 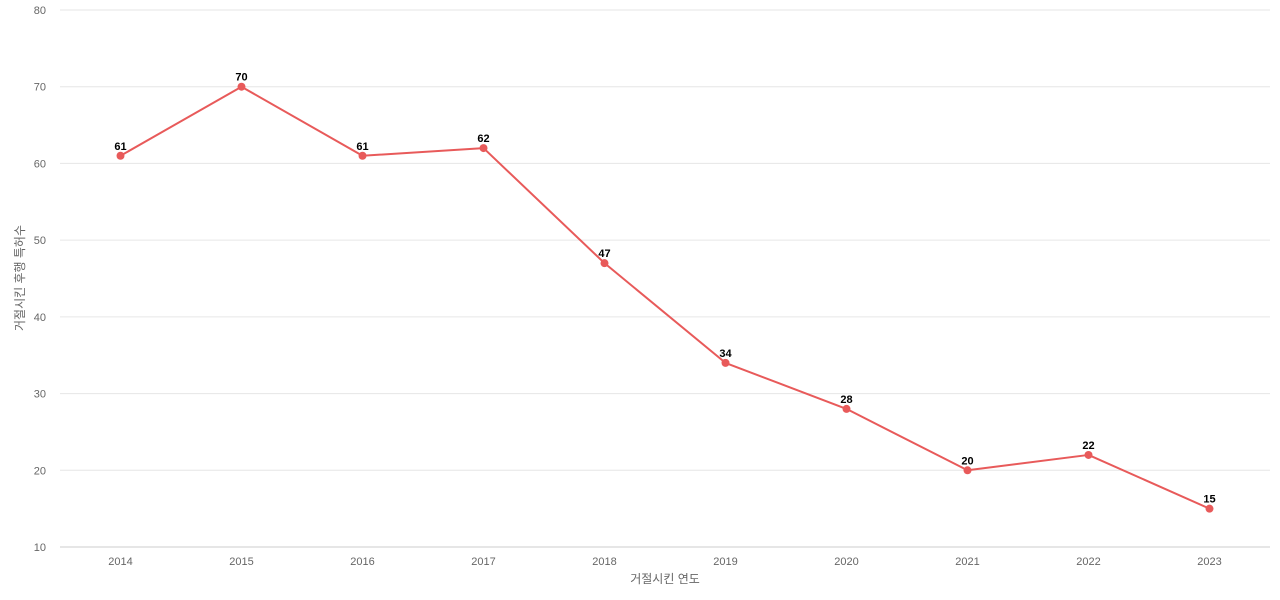 I want to click on data-label: 22, so click(x=1088, y=446).